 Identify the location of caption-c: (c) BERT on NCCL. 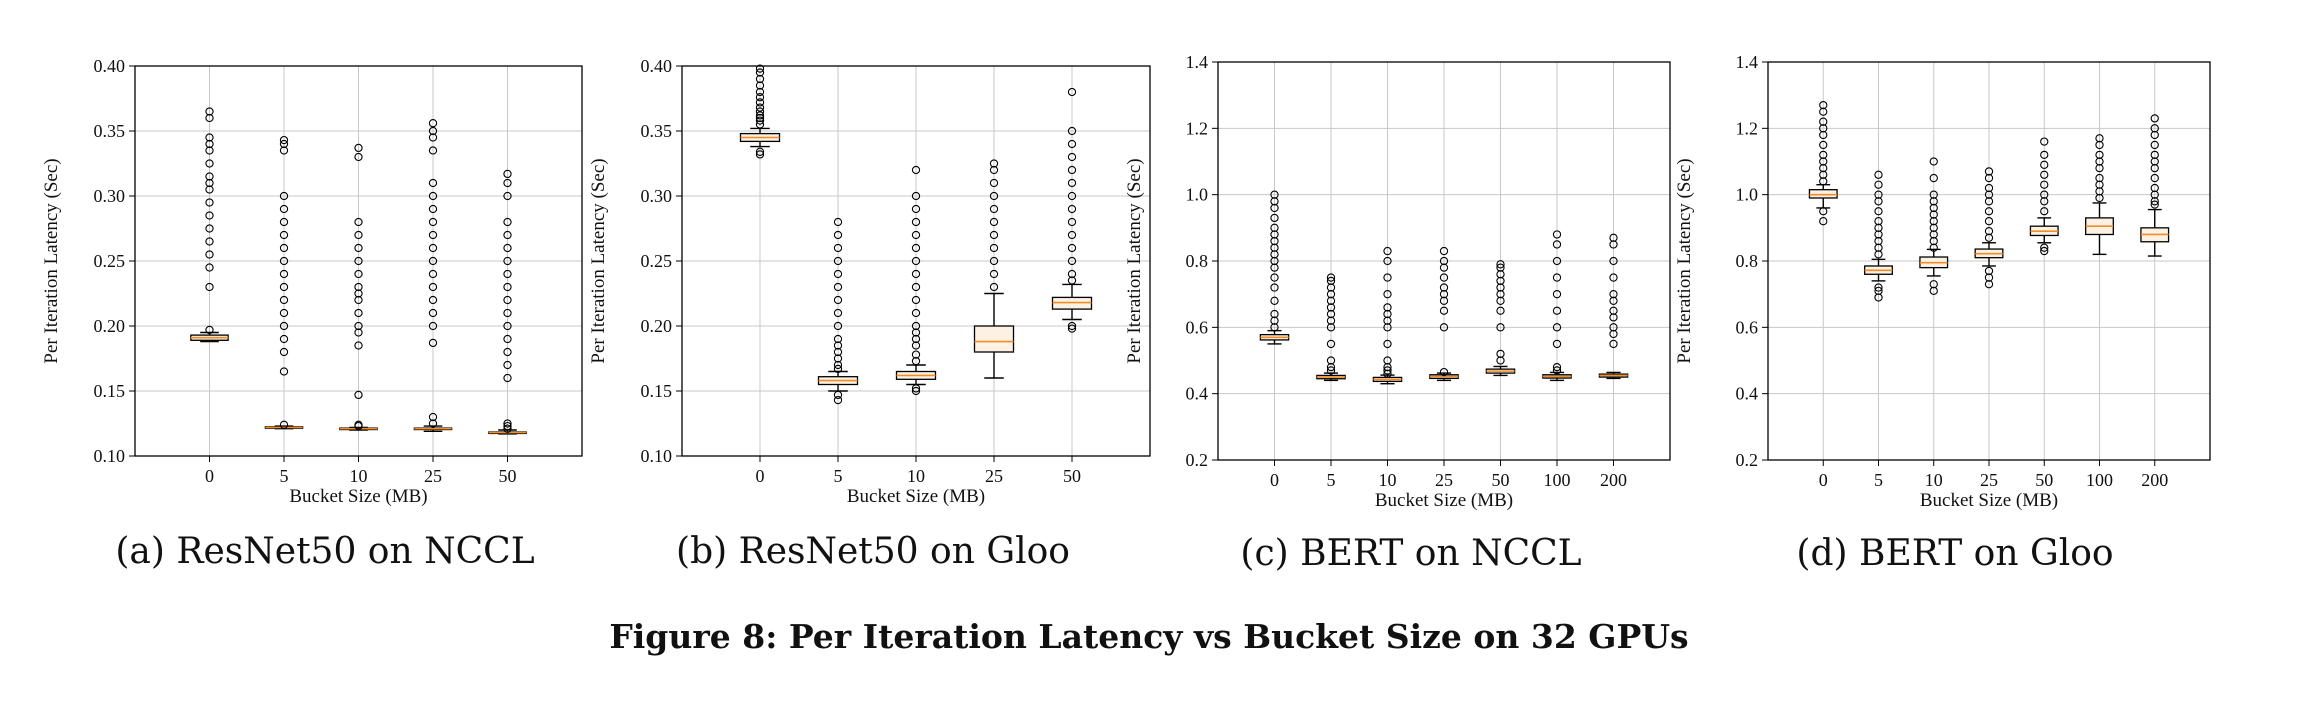
(1410, 553).